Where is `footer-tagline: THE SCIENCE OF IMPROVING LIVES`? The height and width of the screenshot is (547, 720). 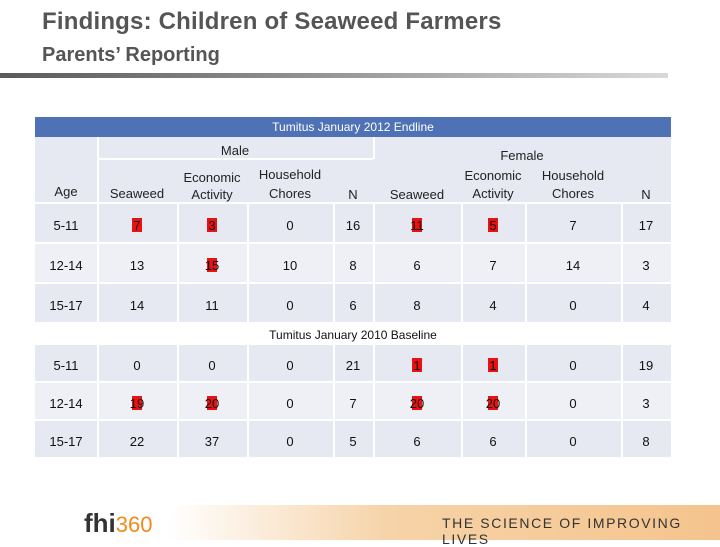
footer-tagline: THE SCIENCE OF IMPROVING LIVES is located at coordinates (562, 531).